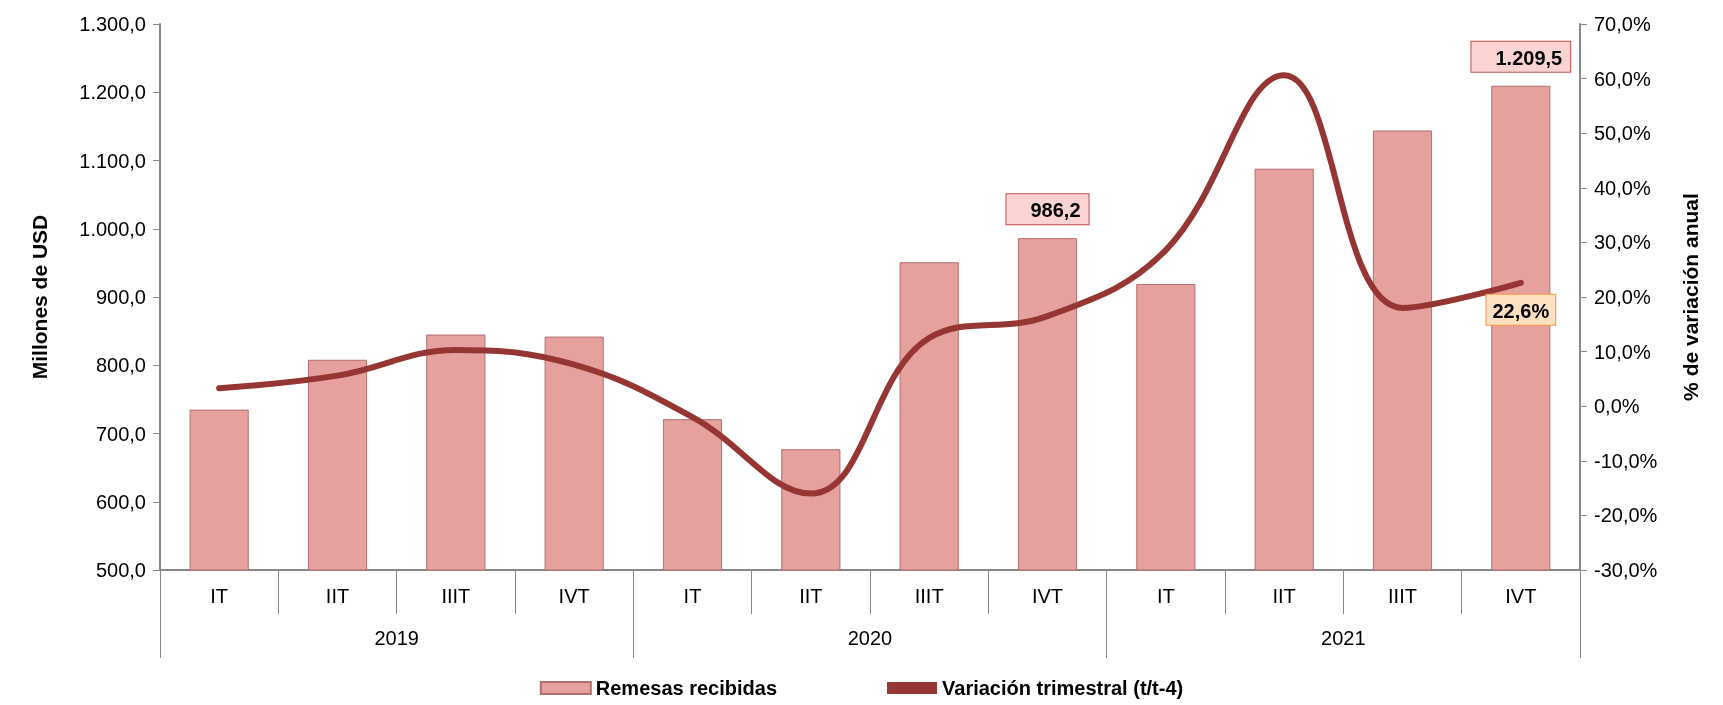 The height and width of the screenshot is (705, 1723). What do you see at coordinates (1626, 460) in the screenshot?
I see `y2-tick-label: -10,0%` at bounding box center [1626, 460].